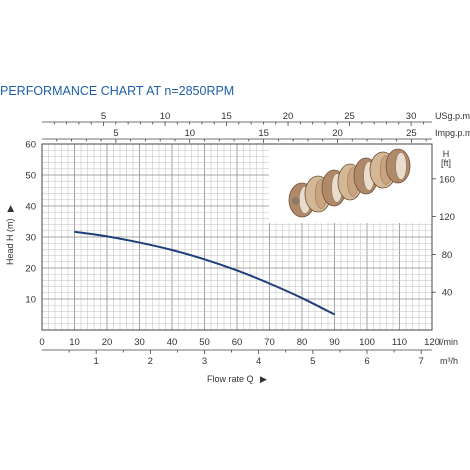 The image size is (470, 470). Describe the element at coordinates (30, 269) in the screenshot. I see `y-tick-label: 20` at that location.